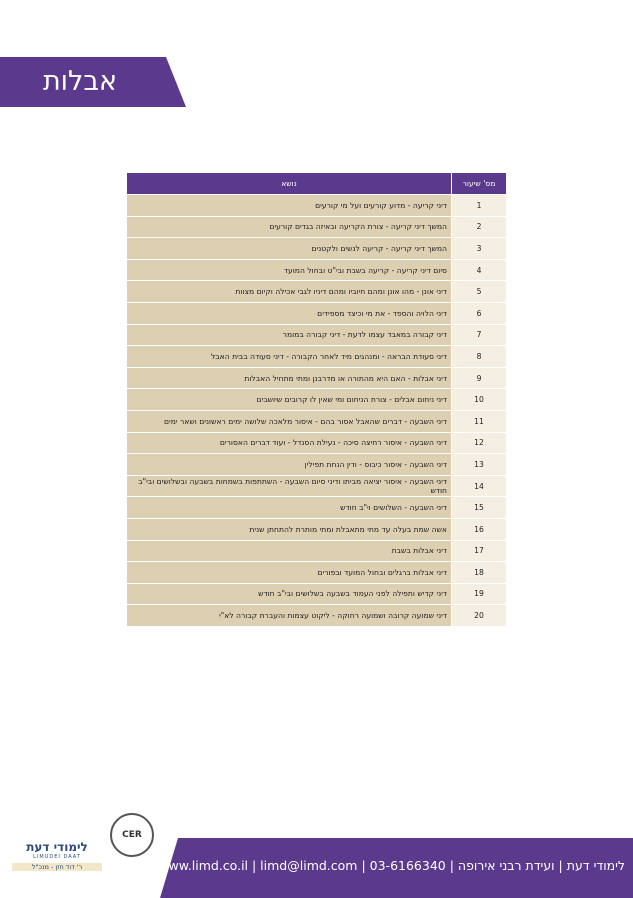 The height and width of the screenshot is (898, 633). Describe the element at coordinates (479, 443) in the screenshot. I see `lesson-number: 12` at that location.